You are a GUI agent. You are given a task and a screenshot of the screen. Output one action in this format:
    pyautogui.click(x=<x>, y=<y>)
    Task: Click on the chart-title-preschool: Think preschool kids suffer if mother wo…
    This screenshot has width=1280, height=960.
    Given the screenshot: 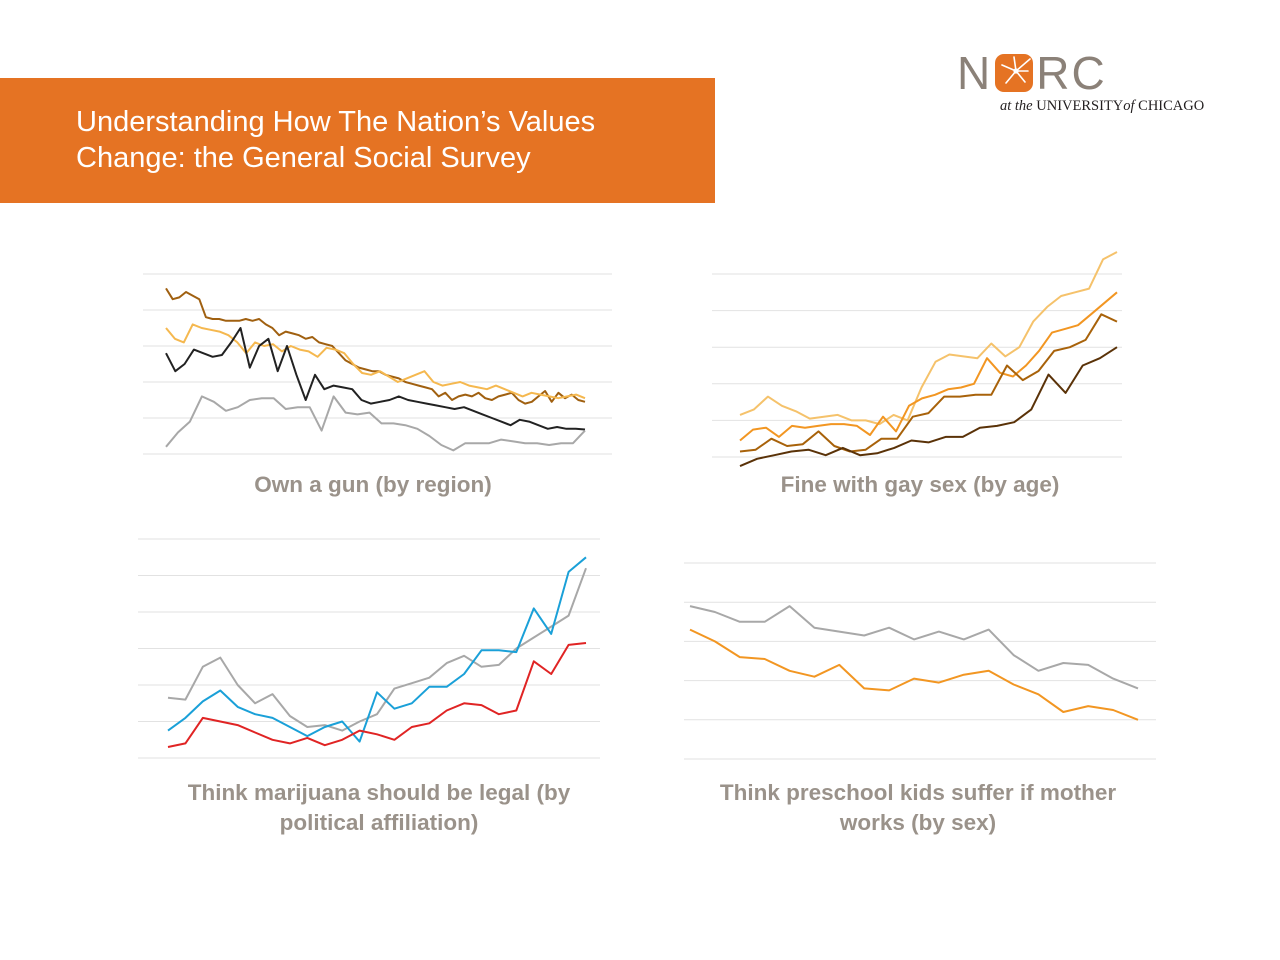 What is the action you would take?
    pyautogui.click(x=918, y=807)
    